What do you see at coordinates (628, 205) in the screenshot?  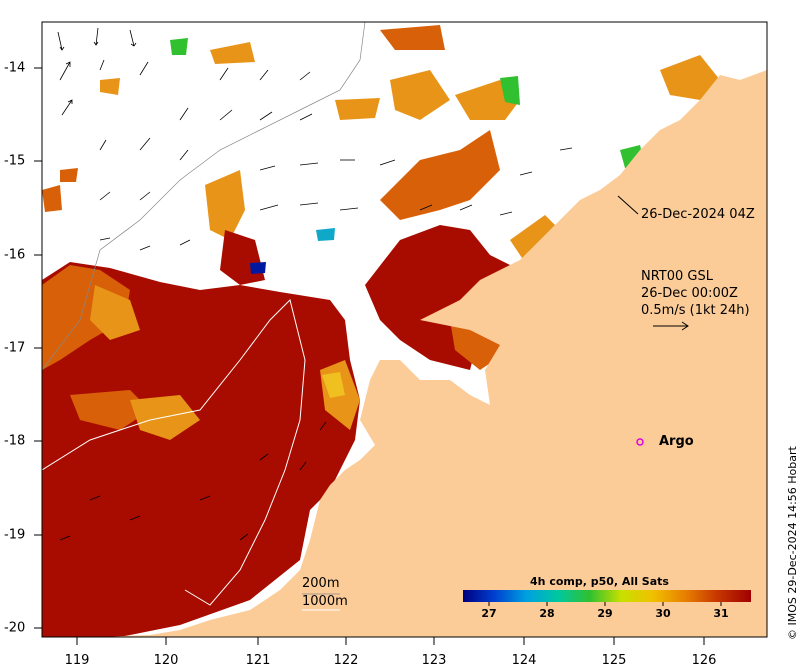 I see `timestamp-pointer` at bounding box center [628, 205].